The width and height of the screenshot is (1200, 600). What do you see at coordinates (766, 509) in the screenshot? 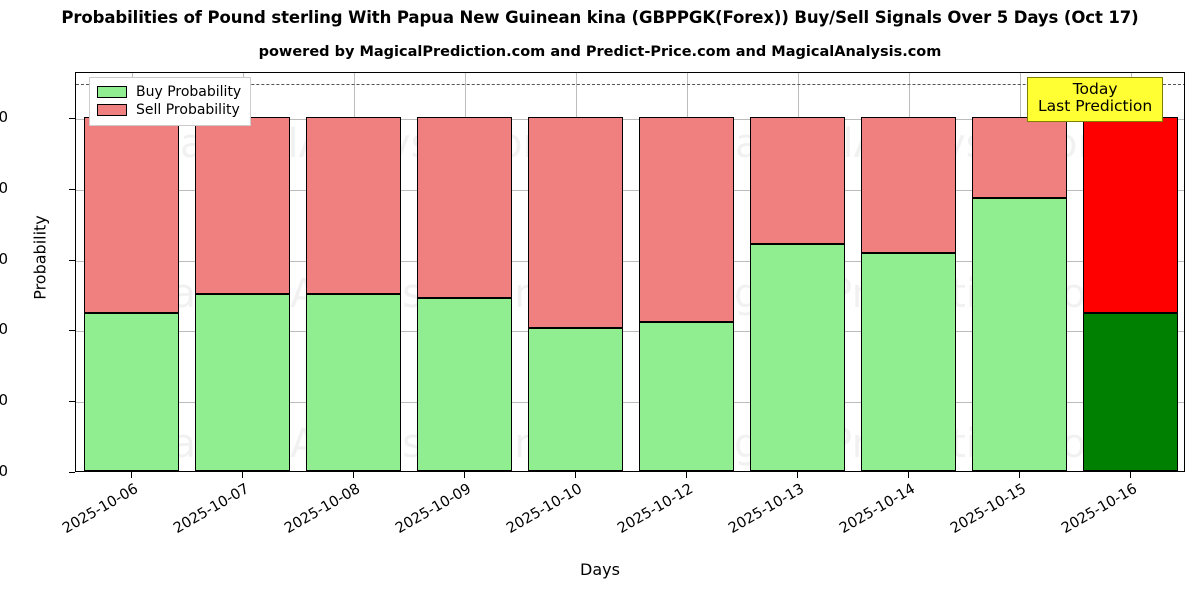
I see `x-axis-tick-label: 2025-10-13` at bounding box center [766, 509].